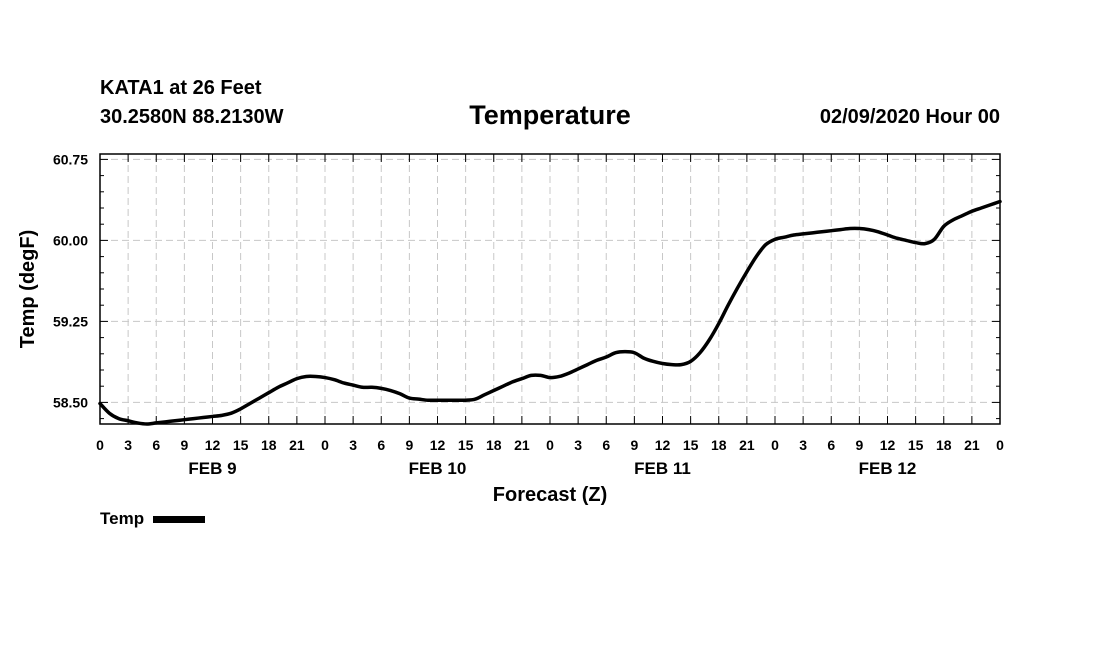  What do you see at coordinates (550, 115) in the screenshot?
I see `chart-title: Temperature` at bounding box center [550, 115].